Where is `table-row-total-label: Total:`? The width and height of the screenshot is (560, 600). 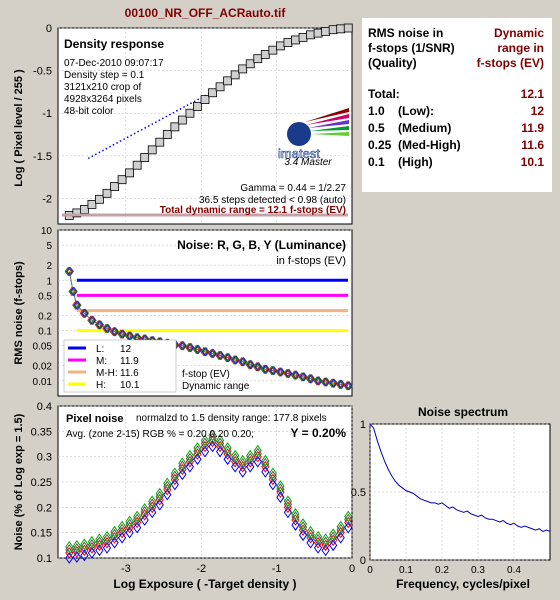 table-row-total-label: Total: is located at coordinates (384, 94).